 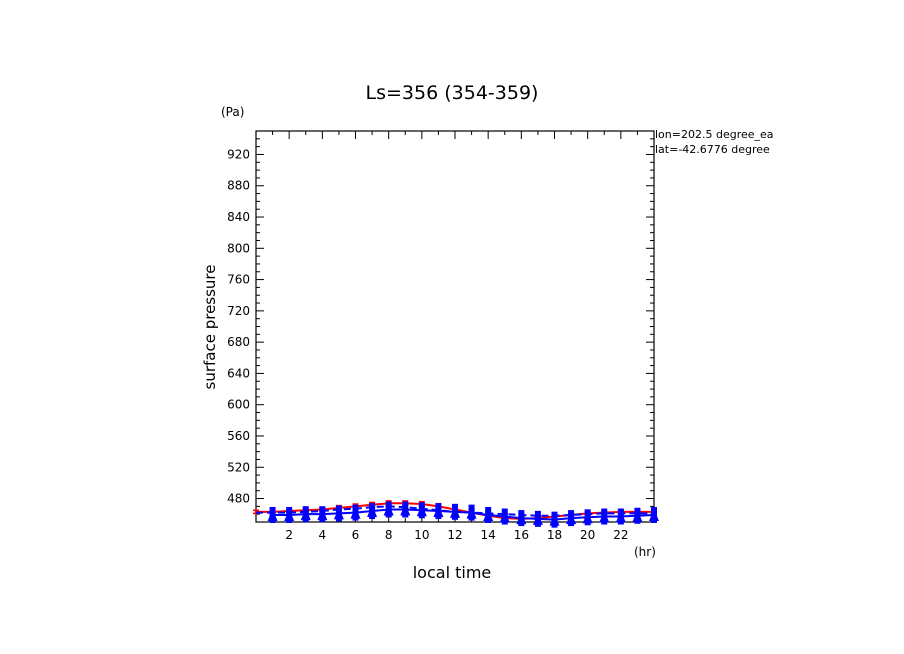 I want to click on x-tick-label: 14, so click(x=488, y=535).